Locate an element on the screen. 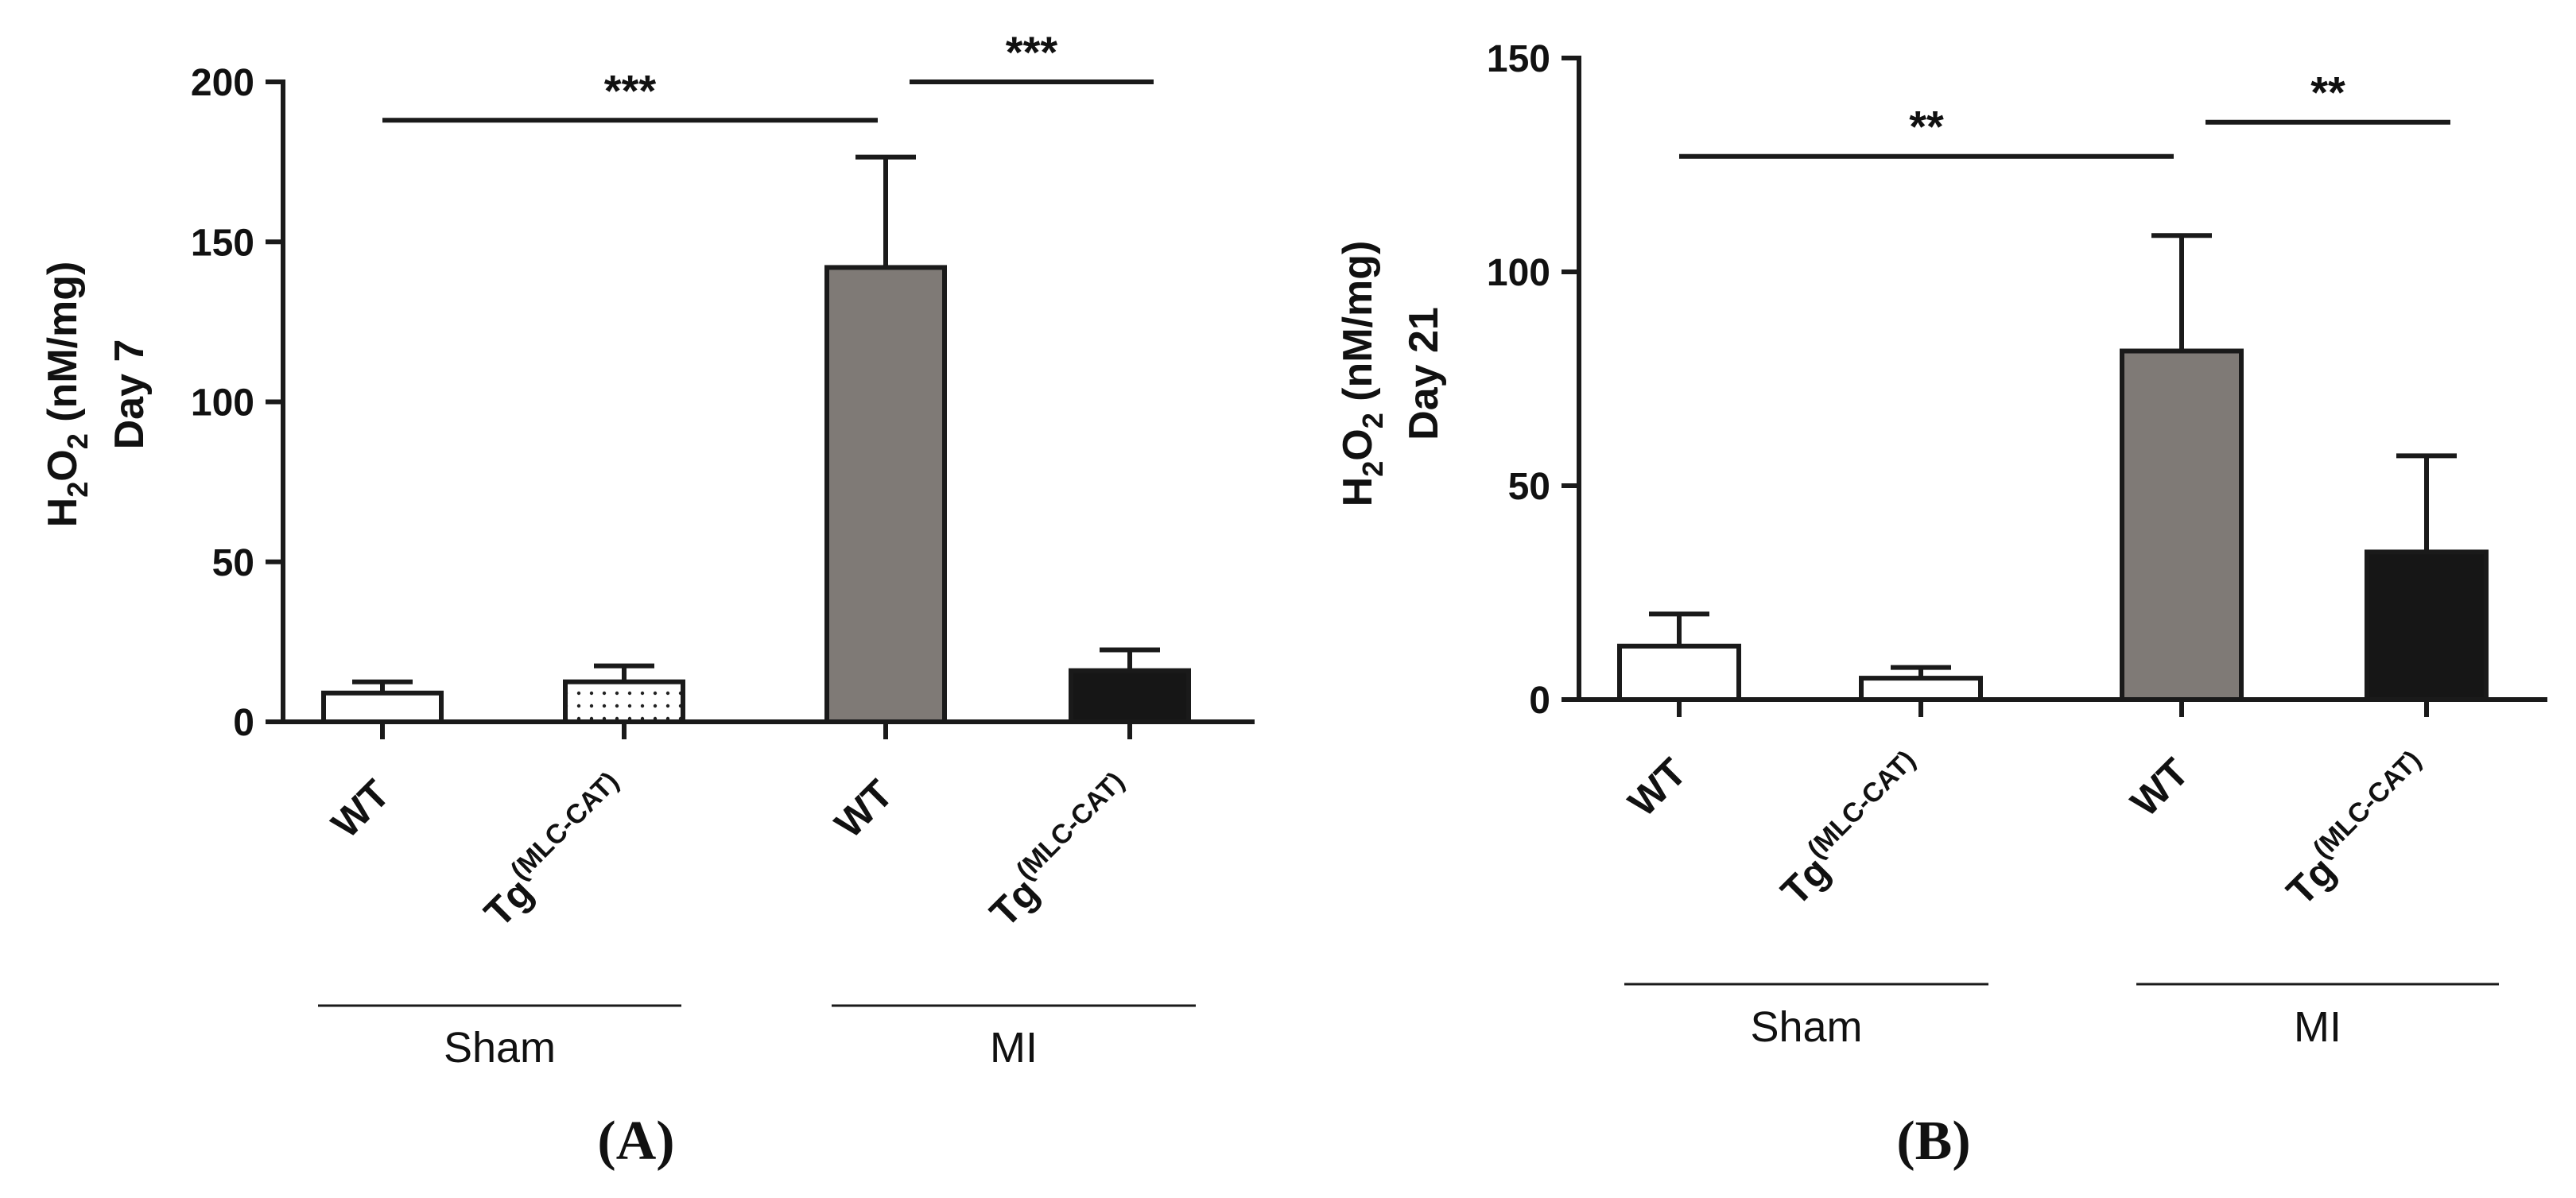  panel-label: (B) is located at coordinates (1933, 1141).